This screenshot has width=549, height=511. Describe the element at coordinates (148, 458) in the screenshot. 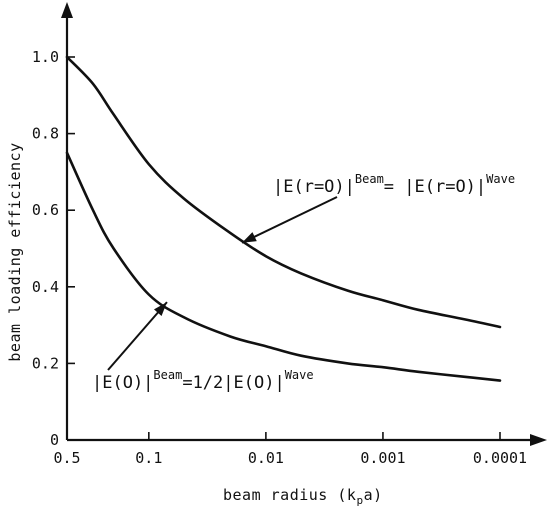

I see `x-tick-label: 0.1` at that location.